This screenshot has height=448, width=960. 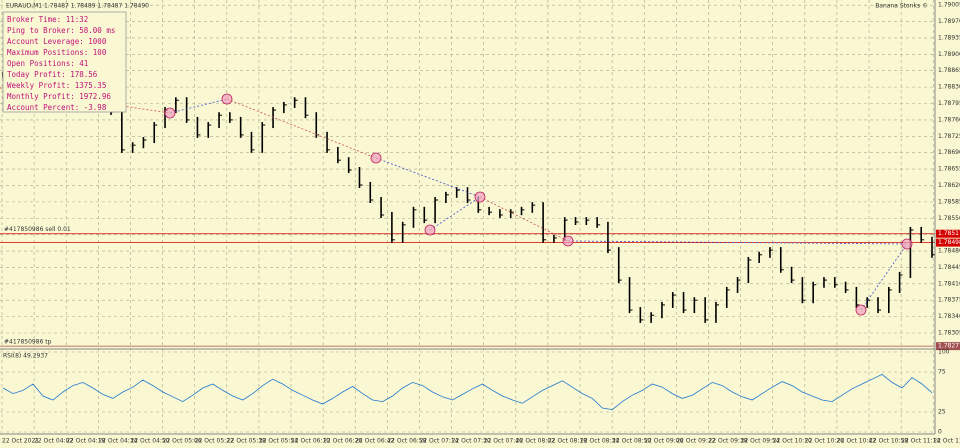 What do you see at coordinates (949, 136) in the screenshot?
I see `y-tick-label: 1.78725` at bounding box center [949, 136].